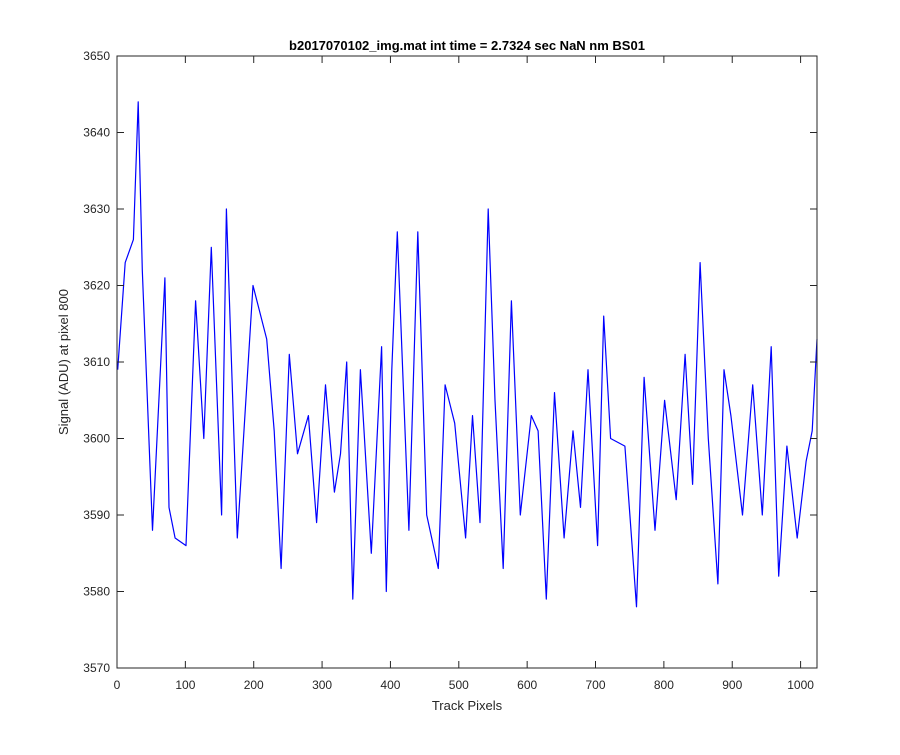 Image resolution: width=900 pixels, height=755 pixels. What do you see at coordinates (96, 133) in the screenshot?
I see `y-tick-label: 3640` at bounding box center [96, 133].